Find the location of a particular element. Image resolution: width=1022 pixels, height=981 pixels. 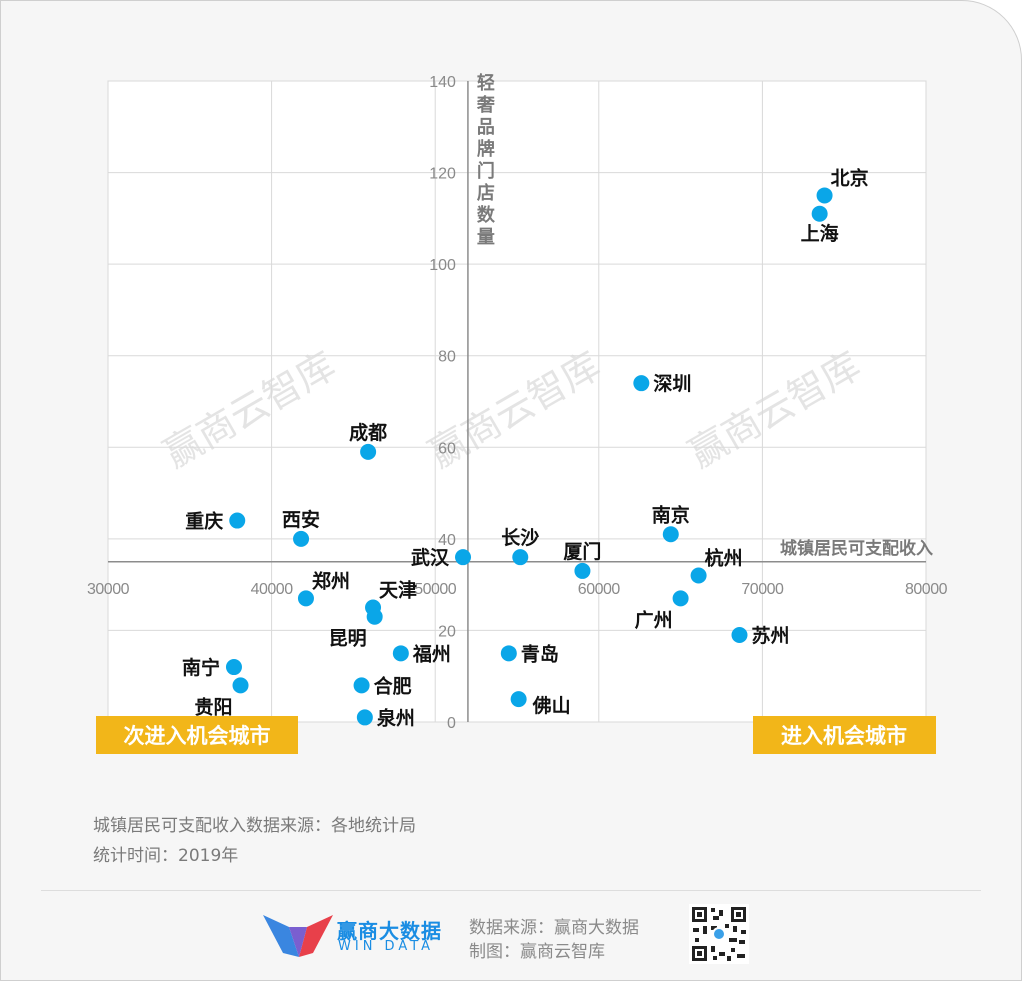

data-label: 昆明 is located at coordinates (348, 639).